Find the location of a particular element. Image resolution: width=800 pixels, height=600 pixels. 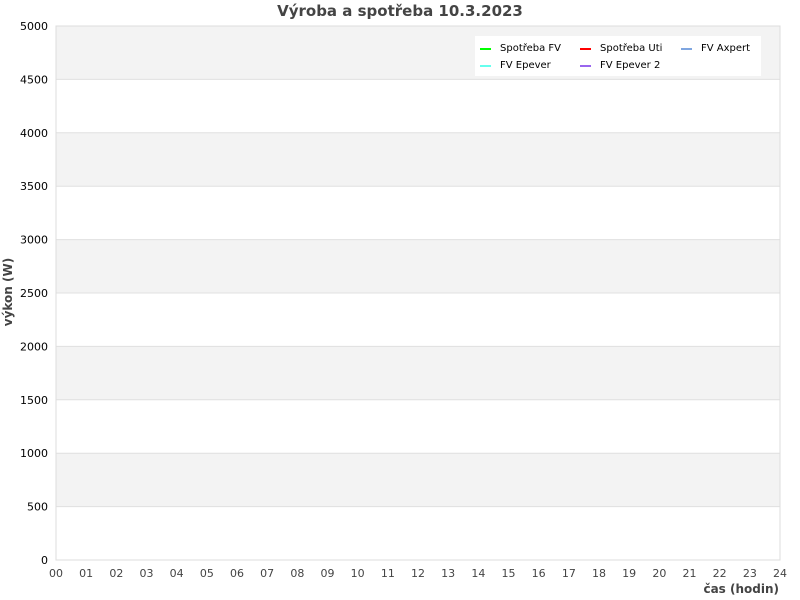

y-tick-label: 5000 is located at coordinates (34, 26).